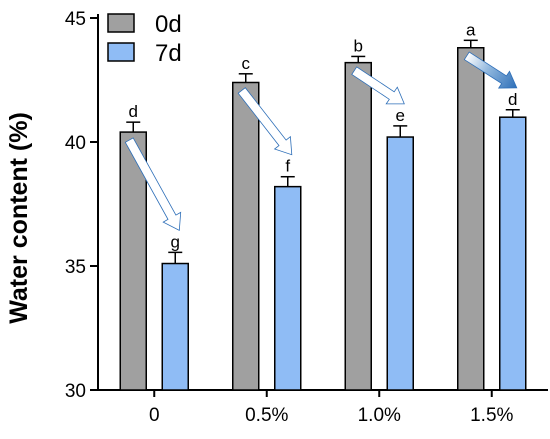 The height and width of the screenshot is (439, 550). Describe the element at coordinates (168, 53) in the screenshot. I see `legend-label-7d: 7d` at that location.